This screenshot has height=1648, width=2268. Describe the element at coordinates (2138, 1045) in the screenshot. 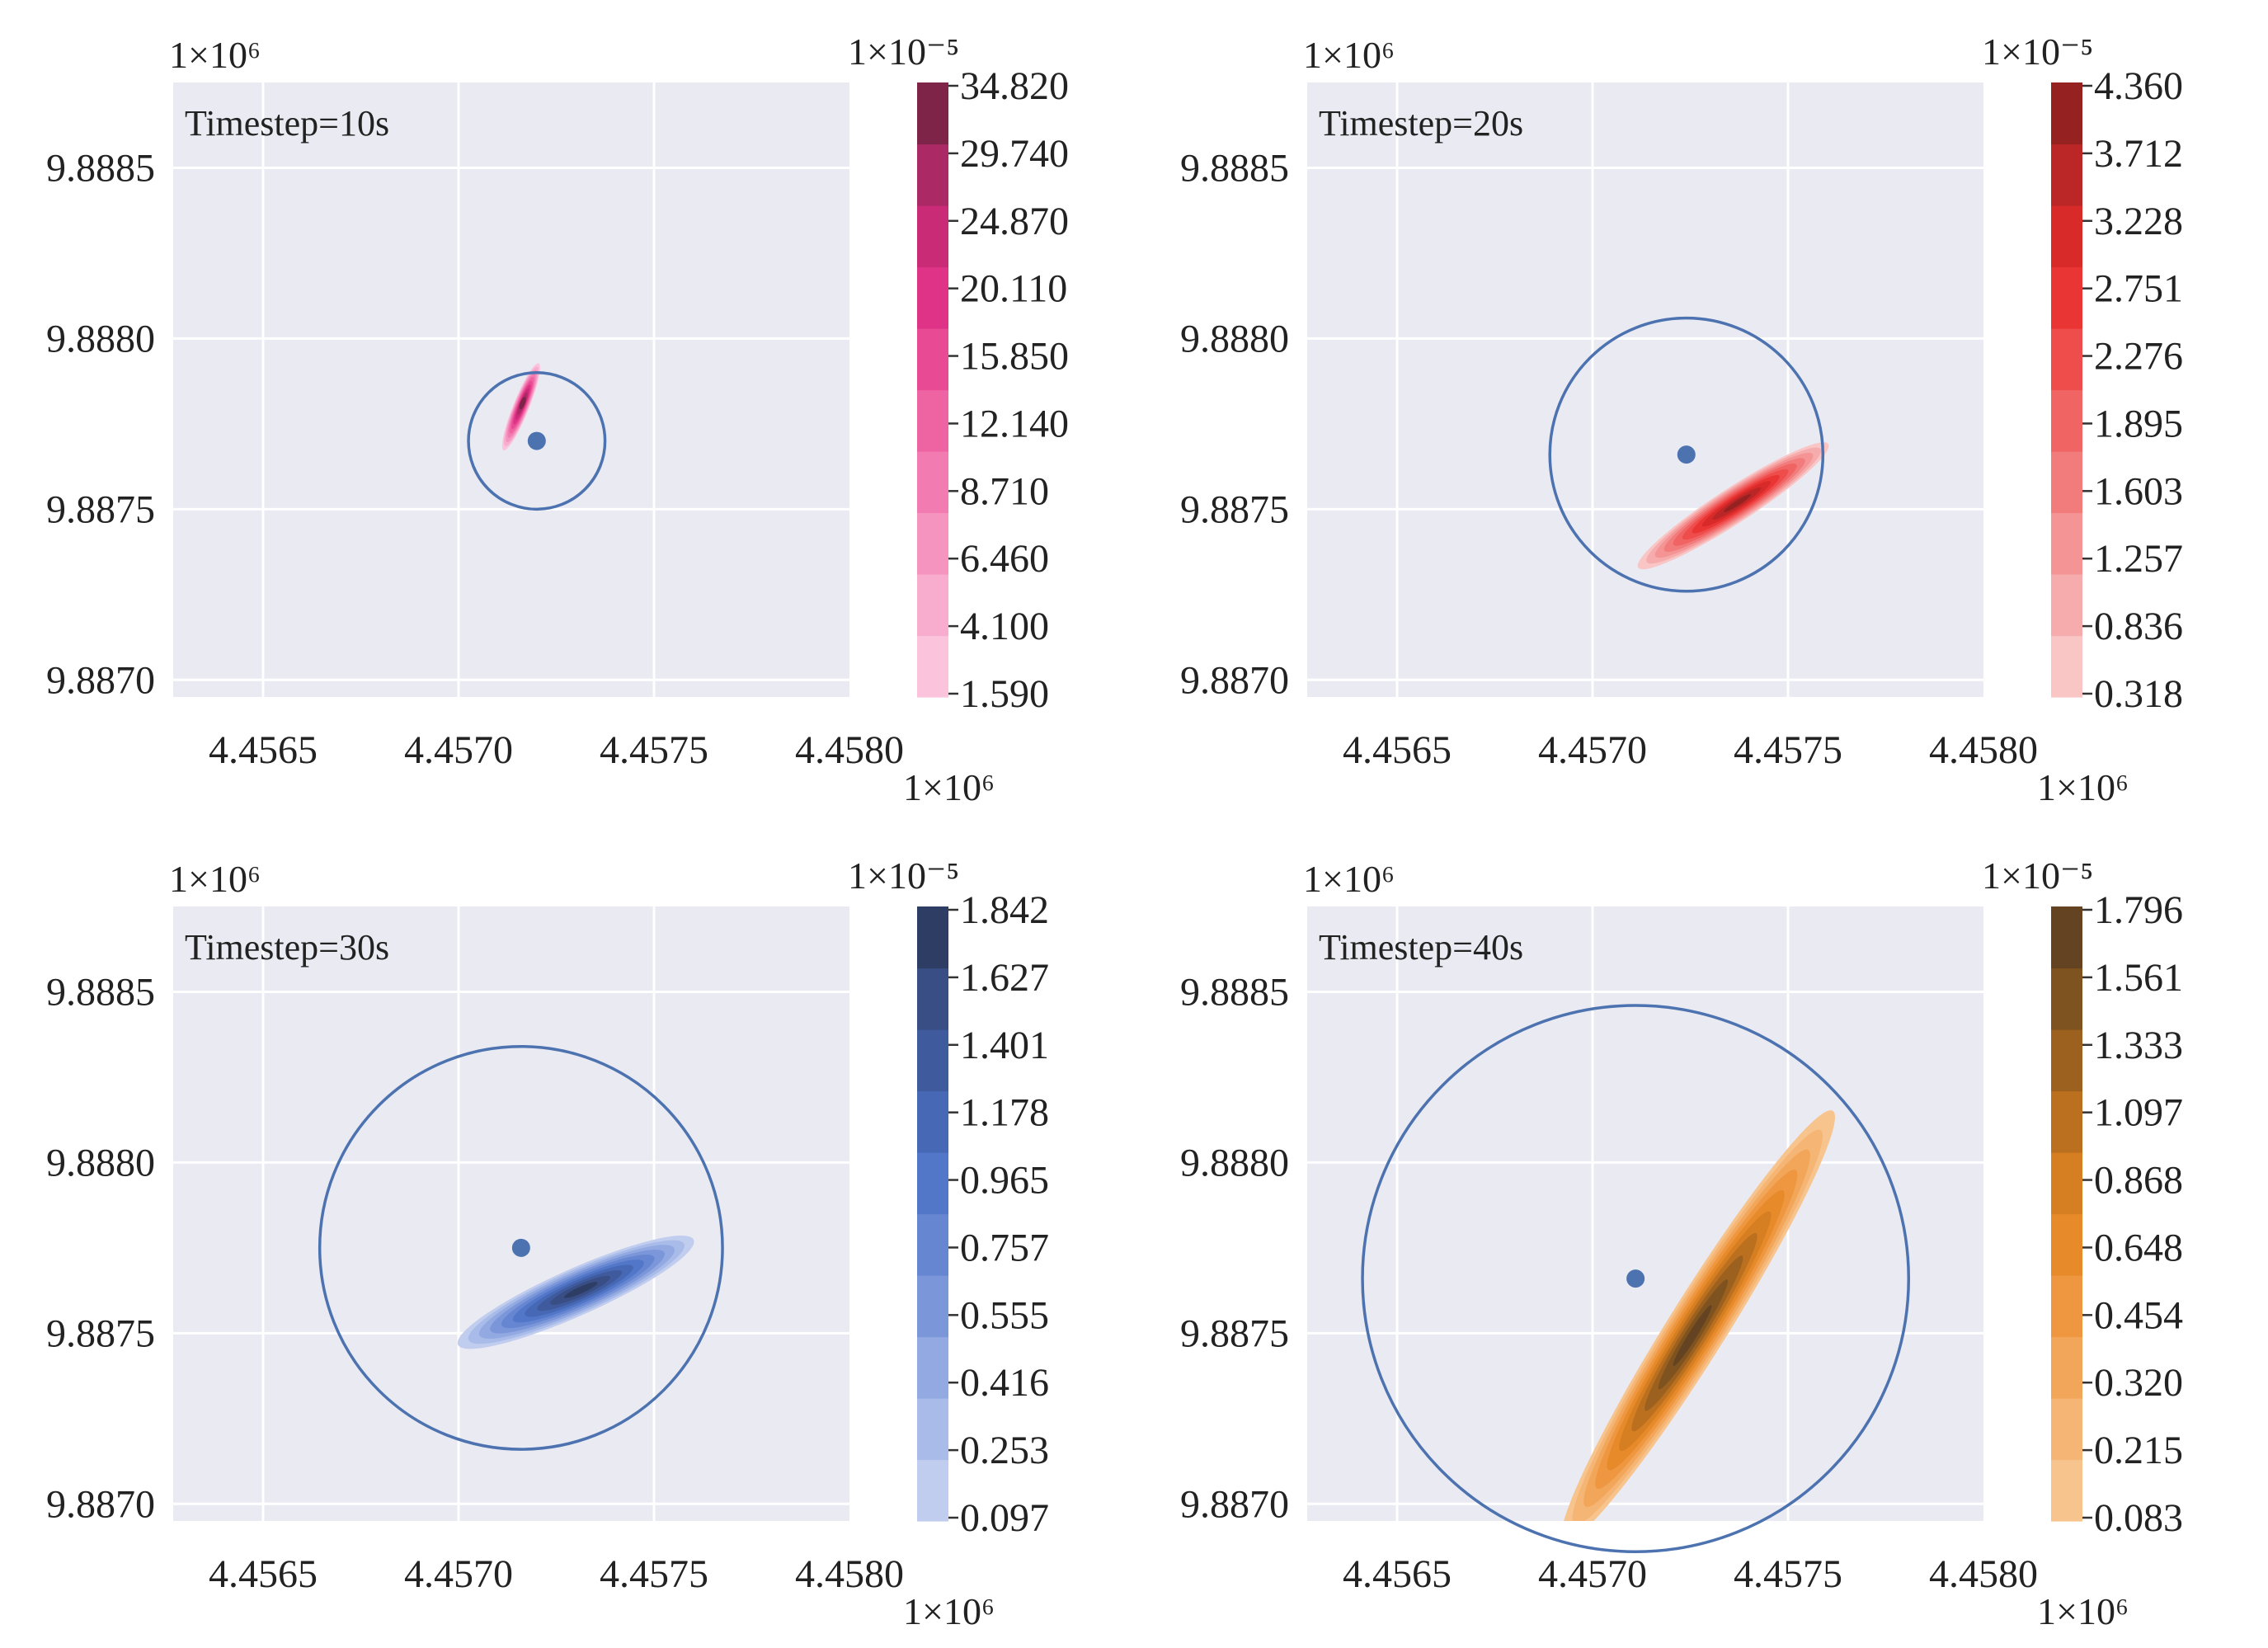

I see `colorbar-tick-label: 1.333` at that location.